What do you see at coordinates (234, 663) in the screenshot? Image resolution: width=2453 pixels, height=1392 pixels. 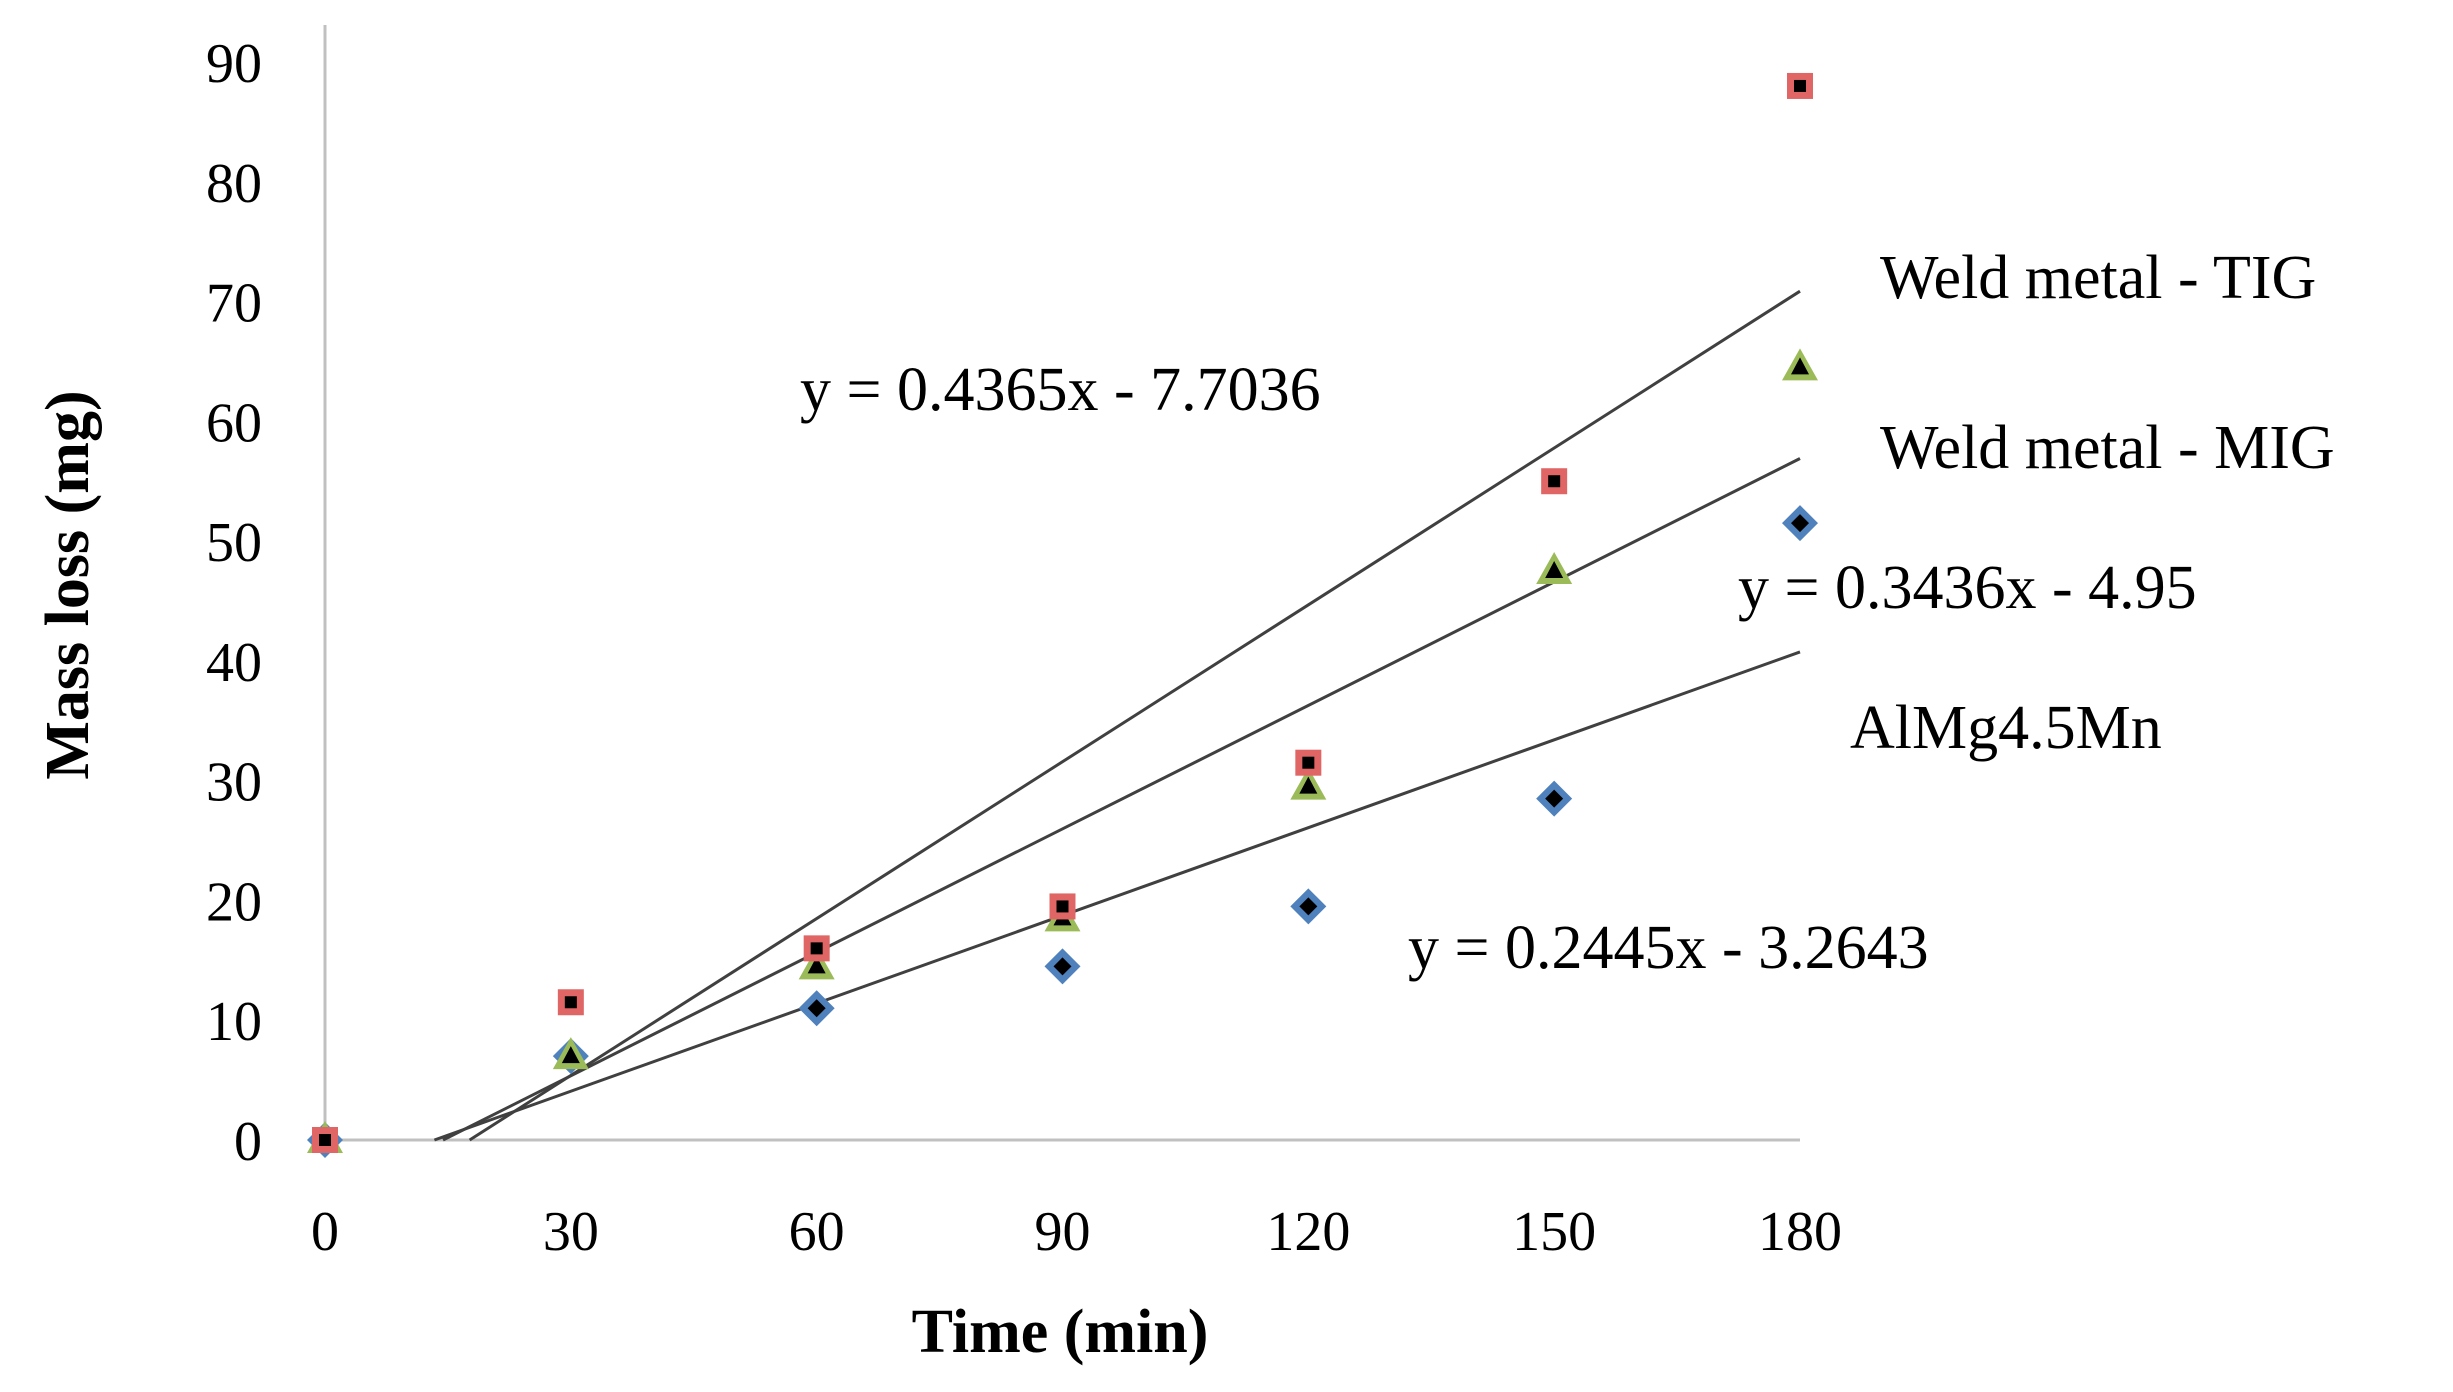 I see `y-tick-label: 40` at bounding box center [234, 663].